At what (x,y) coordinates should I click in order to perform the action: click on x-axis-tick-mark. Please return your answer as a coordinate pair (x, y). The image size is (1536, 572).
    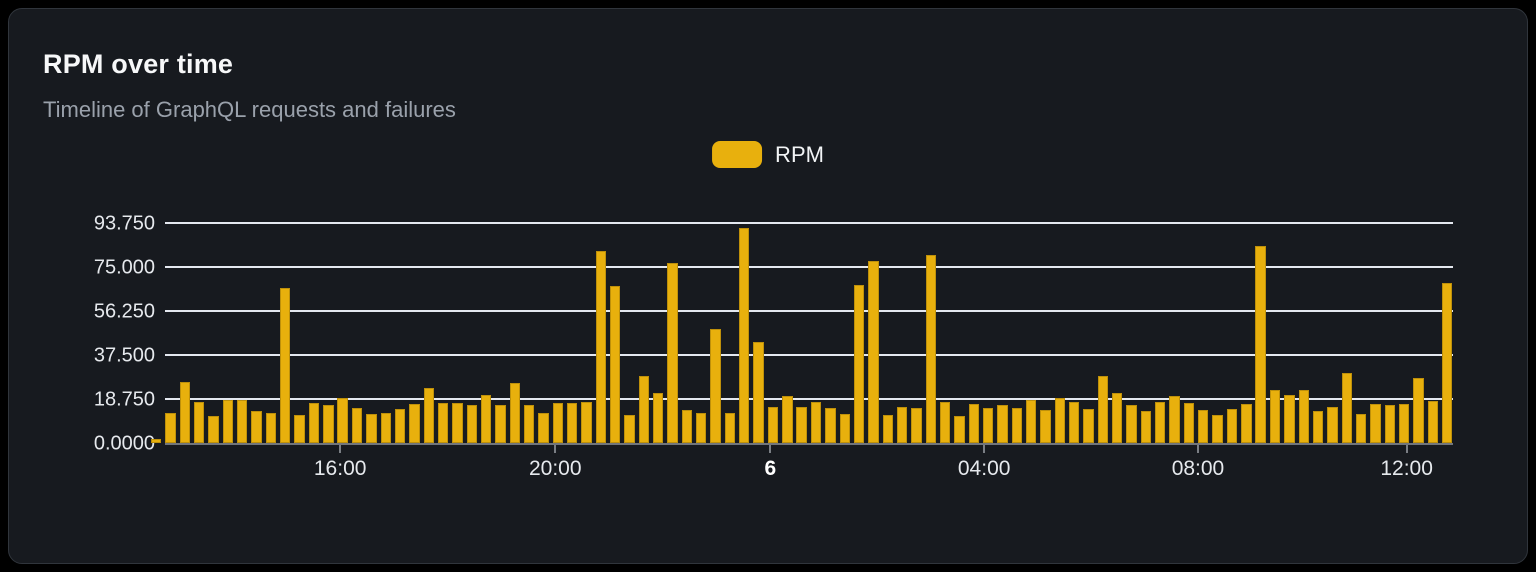
    Looking at the image, I should click on (770, 449).